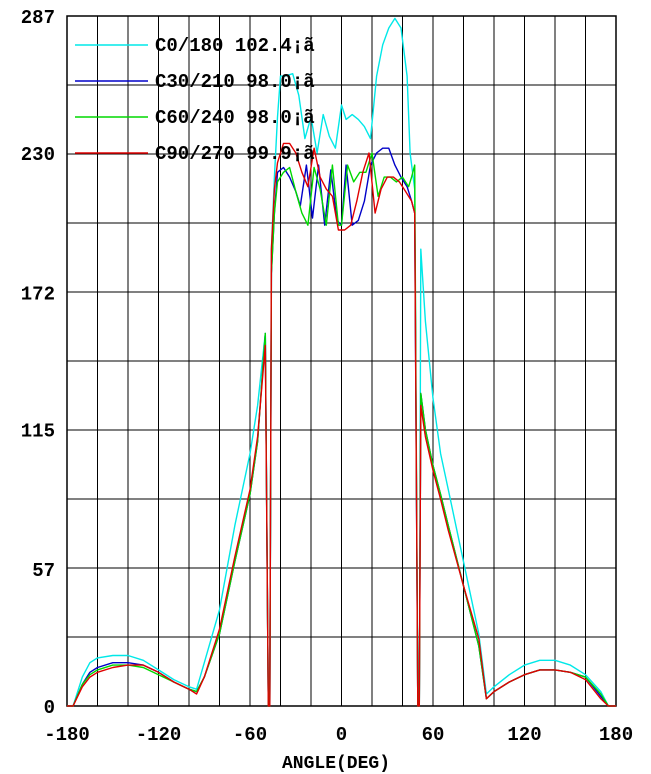 Image resolution: width=651 pixels, height=774 pixels. I want to click on legend-label-1: C0/180 102.4¡ã, so click(235, 46).